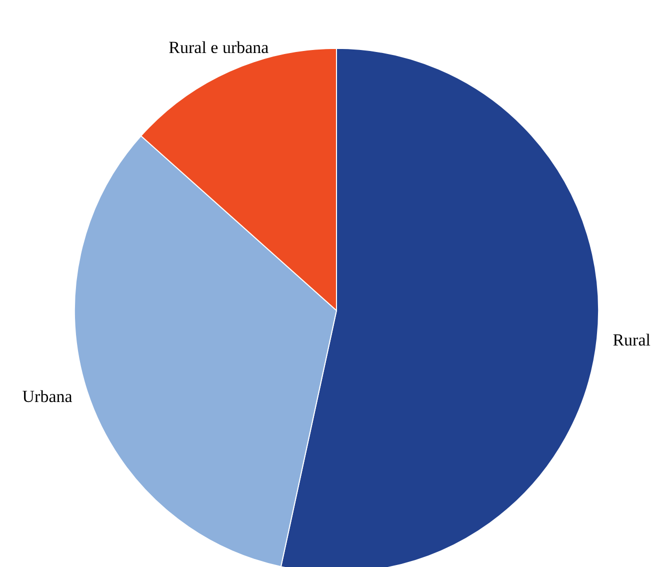  What do you see at coordinates (47, 396) in the screenshot?
I see `slice-label: Urbana` at bounding box center [47, 396].